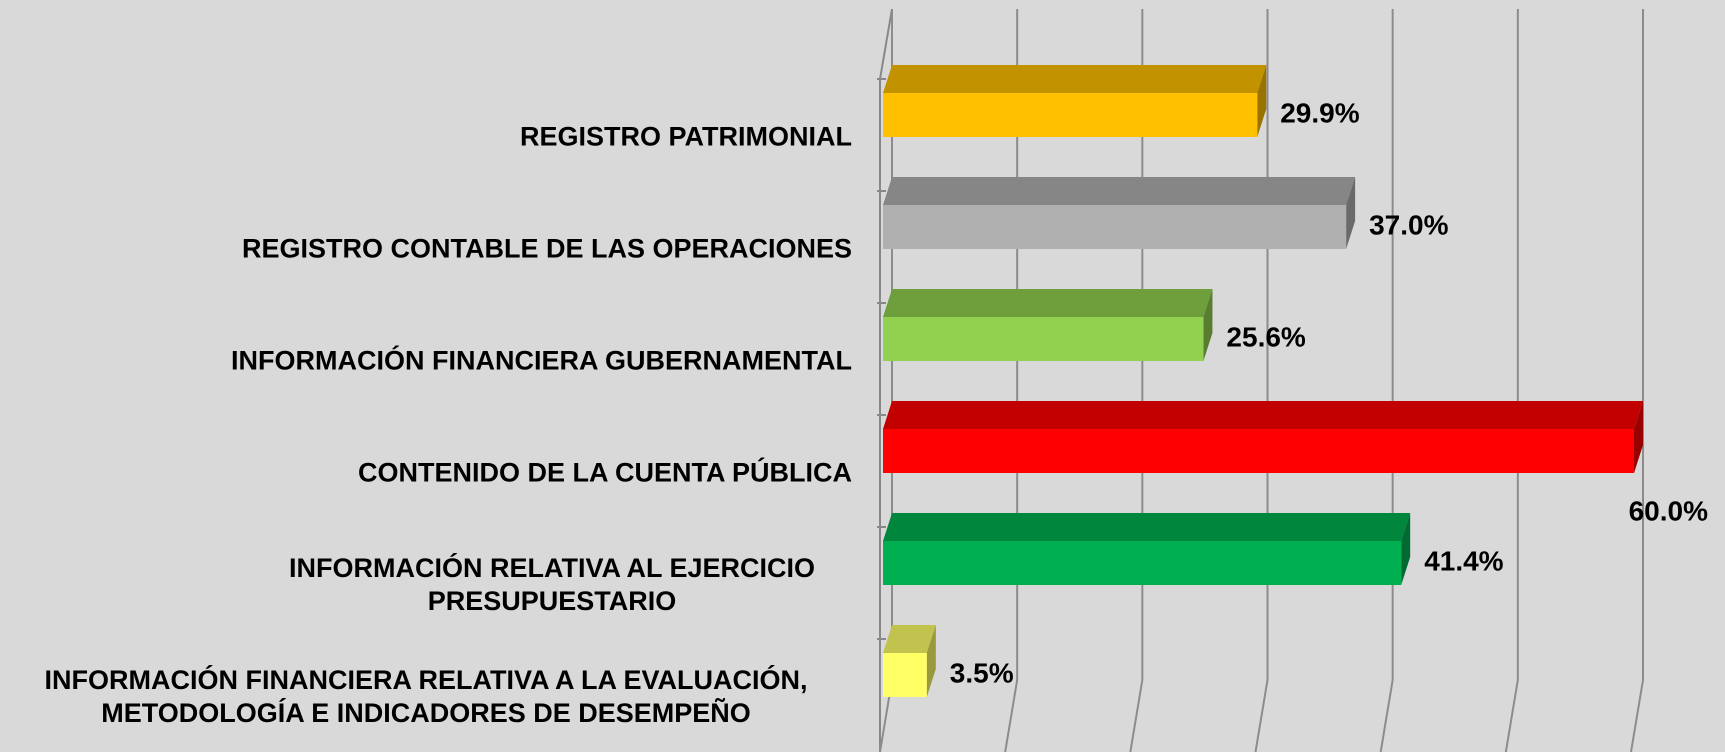 The width and height of the screenshot is (1725, 752). Describe the element at coordinates (605, 472) in the screenshot. I see `category-label: CONTENIDO DE LA CUENTA PÚBLICA` at that location.